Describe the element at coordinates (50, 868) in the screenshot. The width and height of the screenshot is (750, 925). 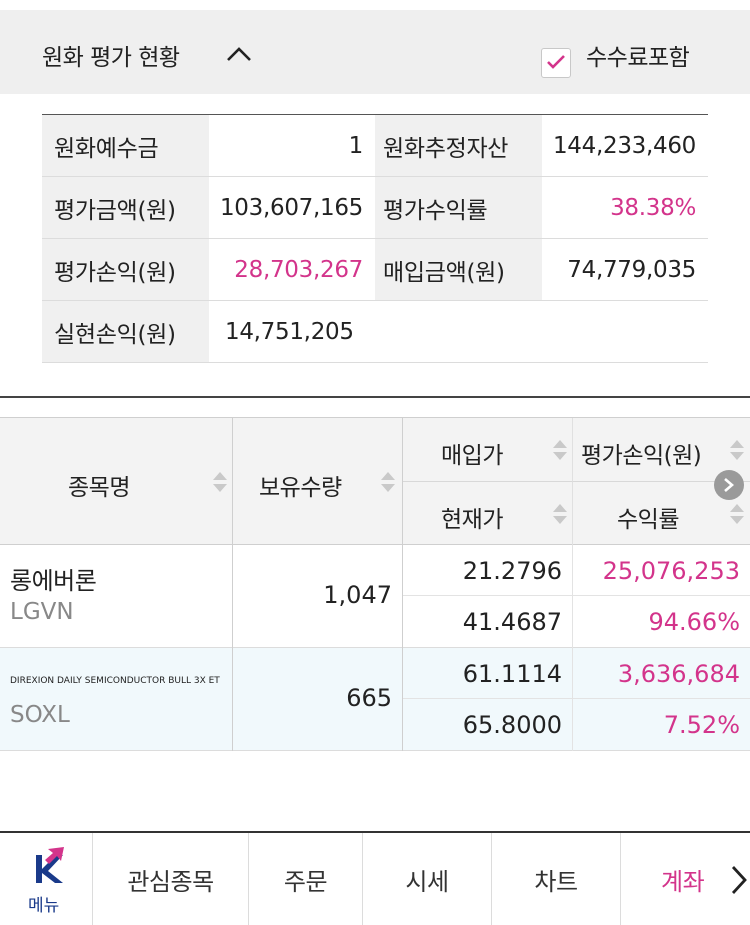
I see `k-logo-icon` at that location.